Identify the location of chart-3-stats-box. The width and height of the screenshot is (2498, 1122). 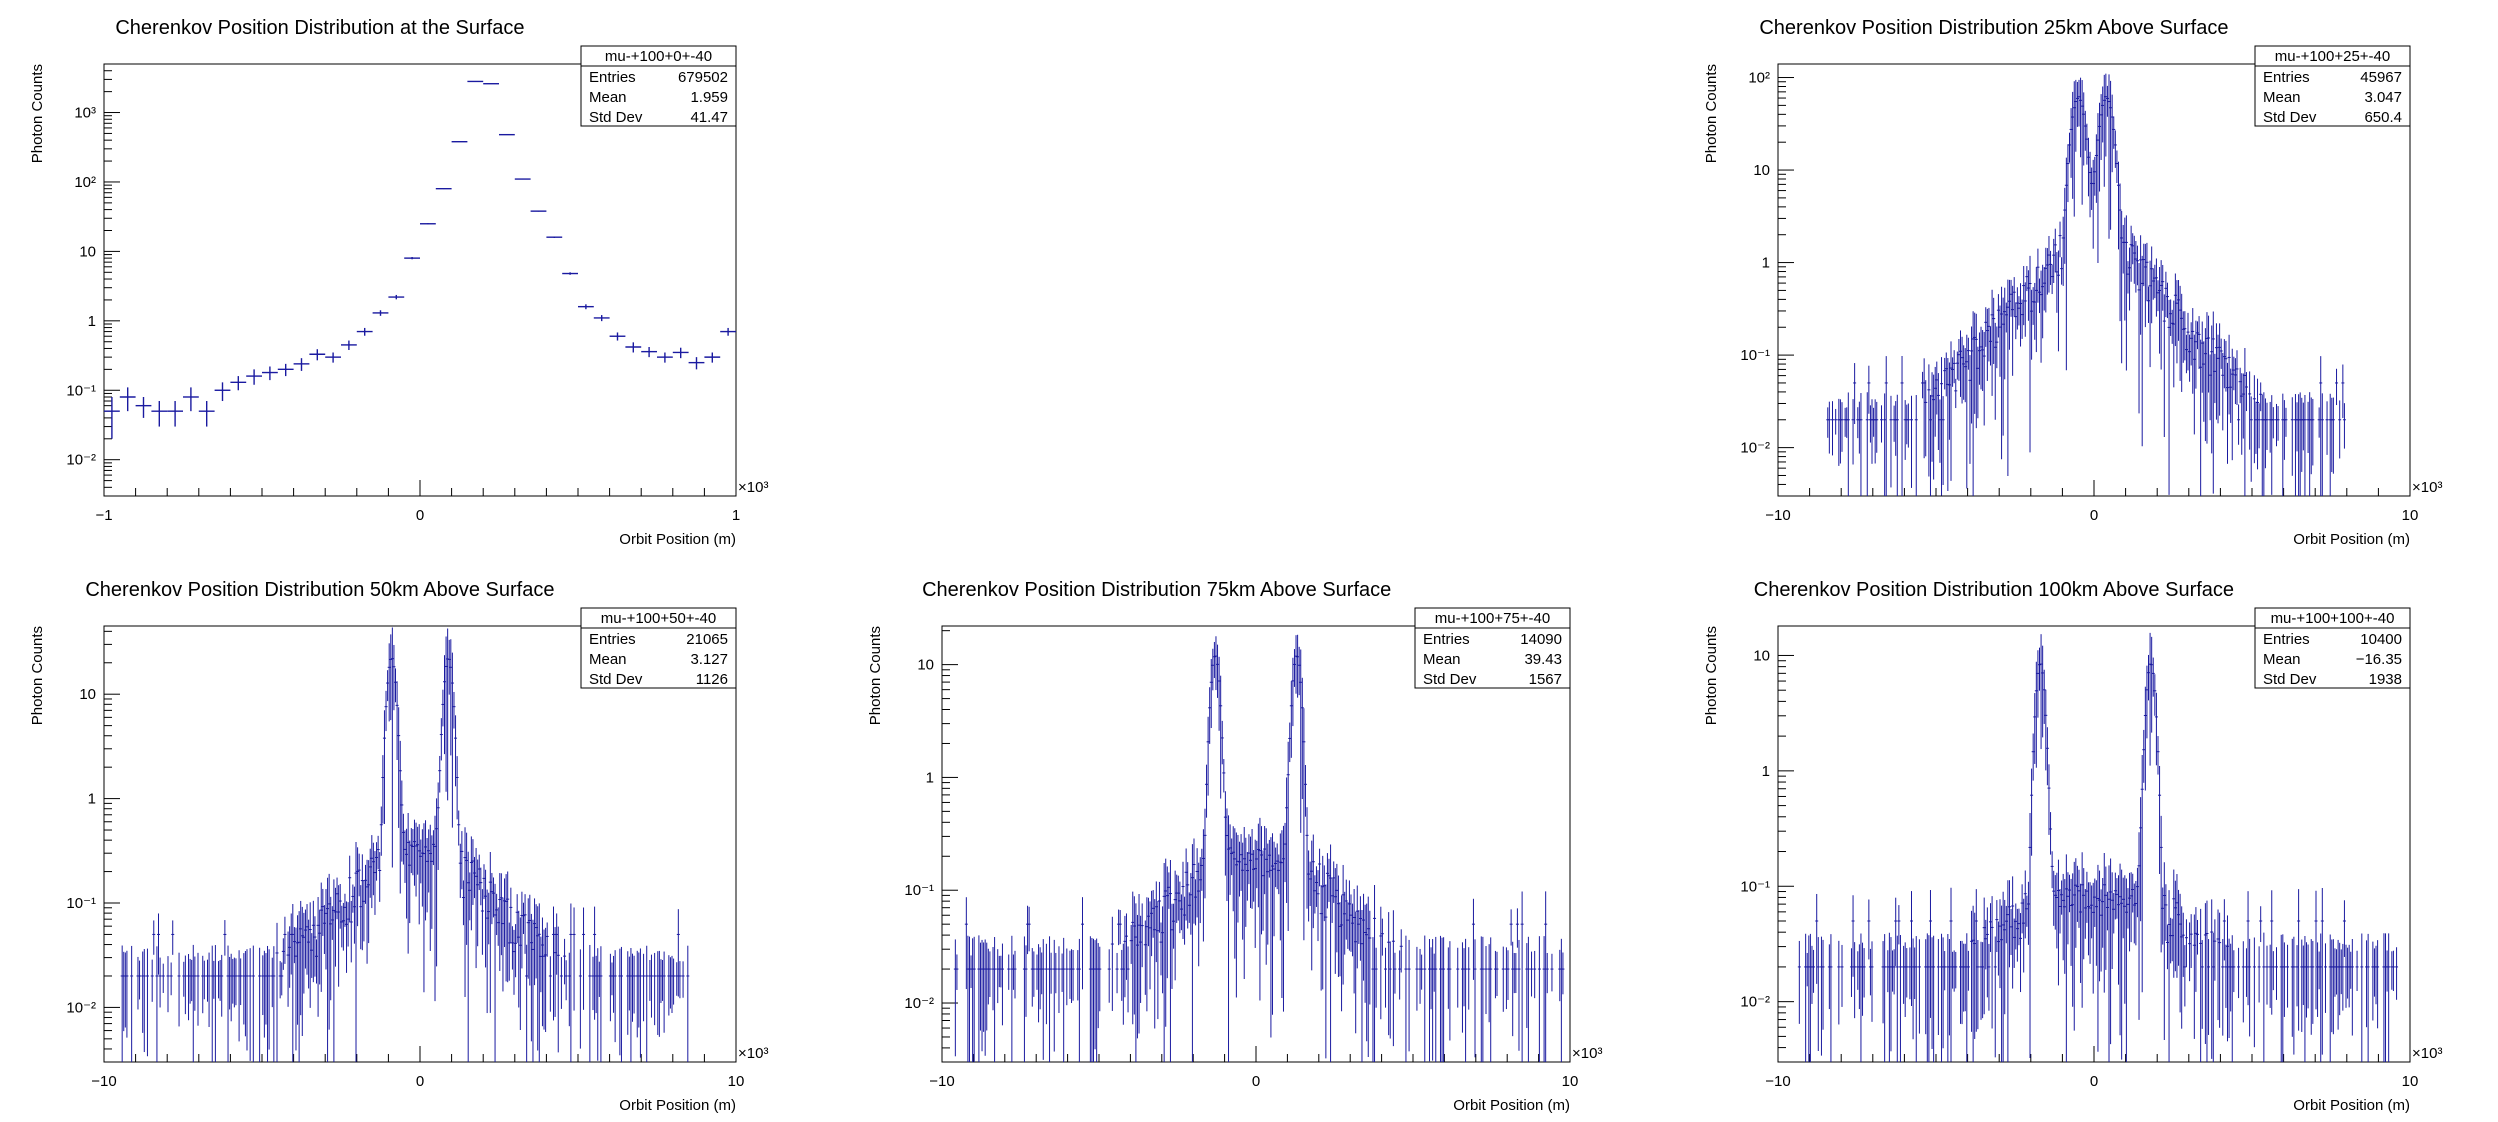
(1492, 648).